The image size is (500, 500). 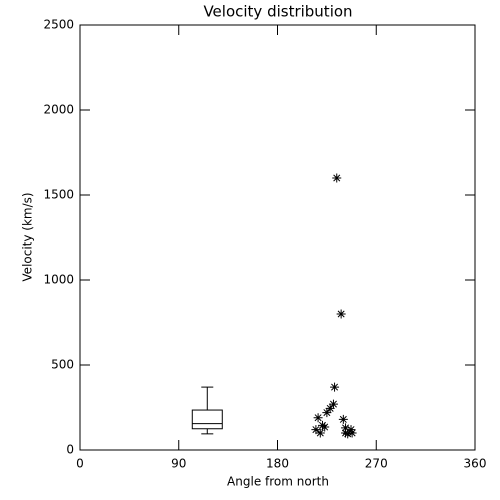 I want to click on x-axis-label: Angle from north, so click(x=278, y=482).